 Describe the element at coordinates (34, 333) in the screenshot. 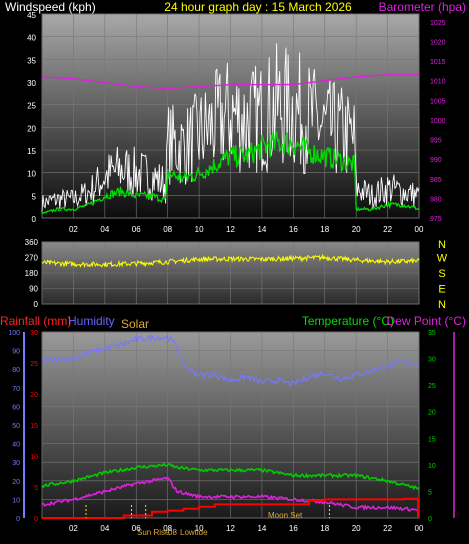

I see `rain-tick-label: 30` at that location.